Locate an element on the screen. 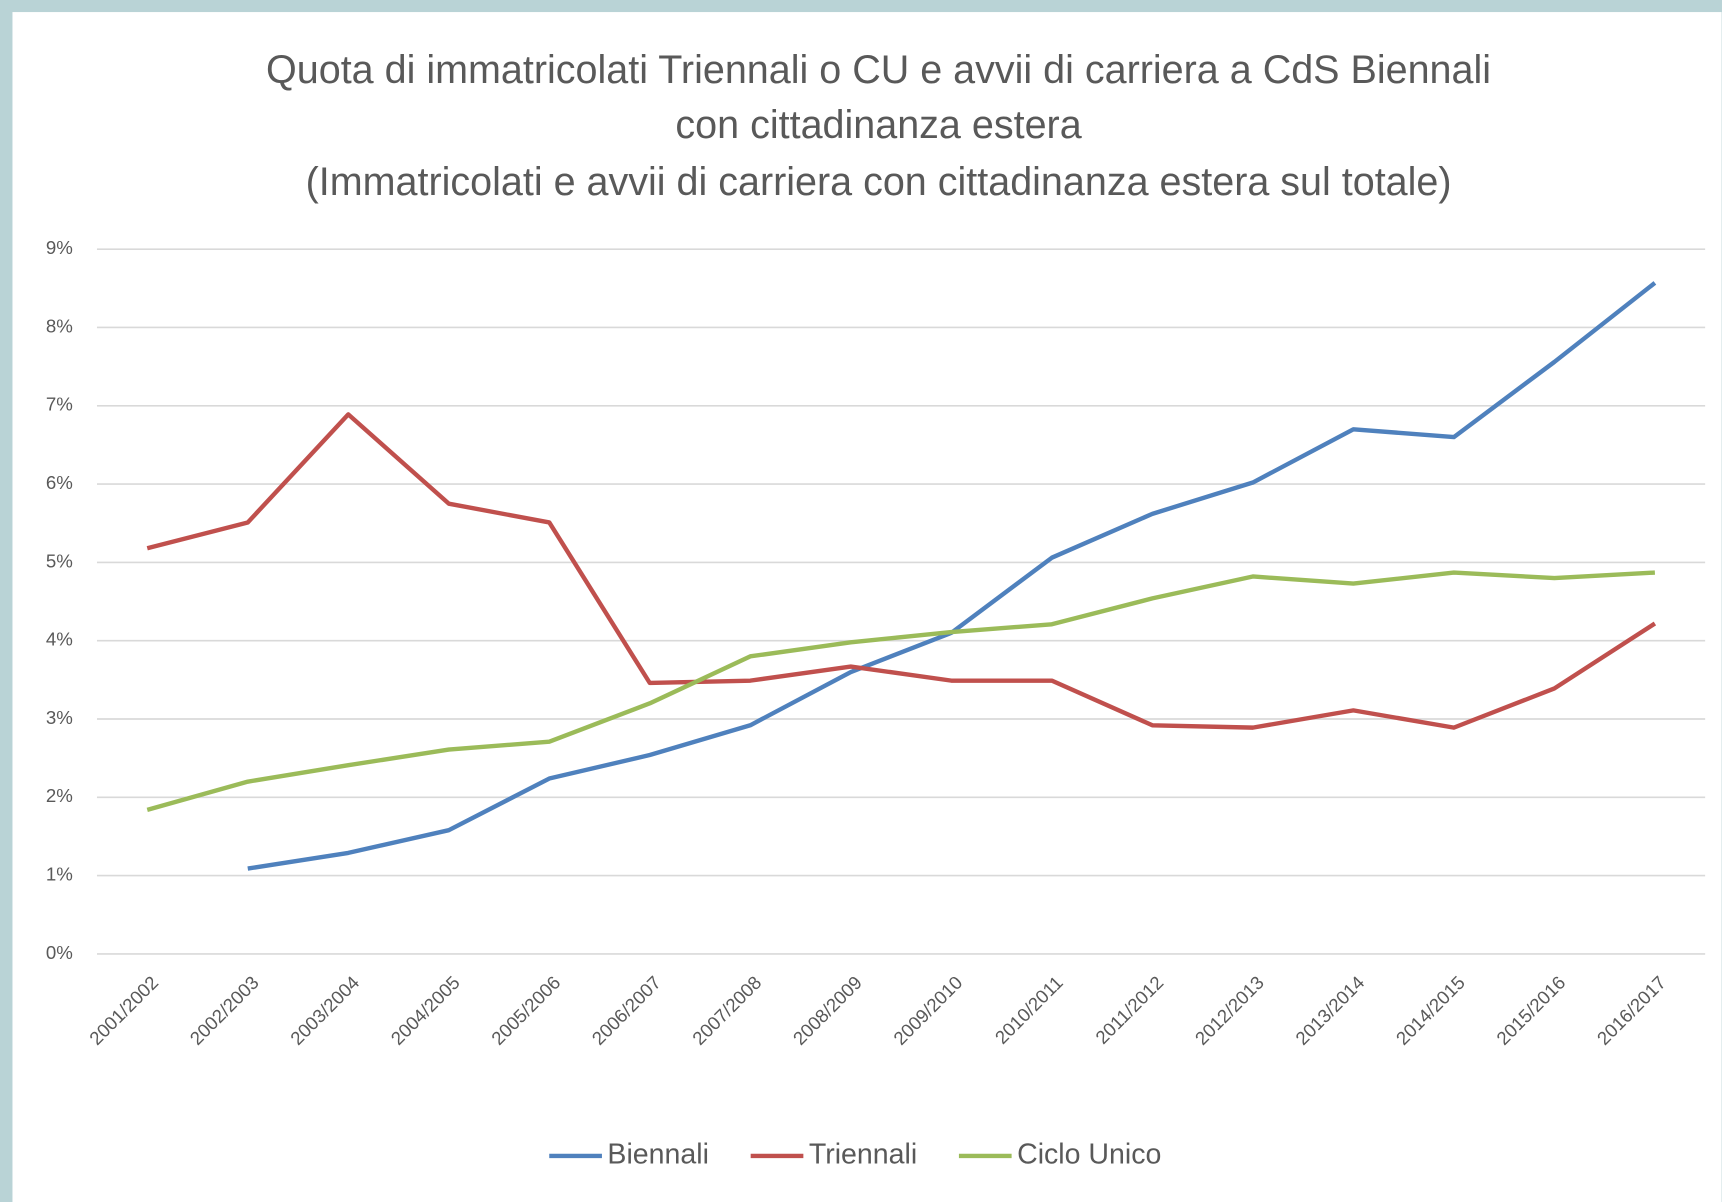 This screenshot has width=1722, height=1202. y-tick-label: 9% is located at coordinates (59, 247).